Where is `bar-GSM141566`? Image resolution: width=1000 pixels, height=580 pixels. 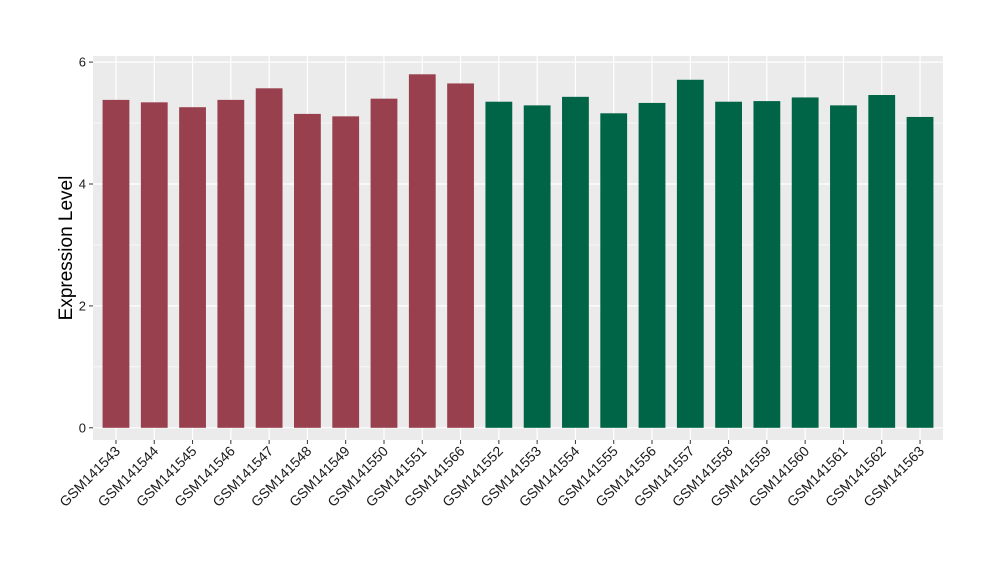 bar-GSM141566 is located at coordinates (460, 255).